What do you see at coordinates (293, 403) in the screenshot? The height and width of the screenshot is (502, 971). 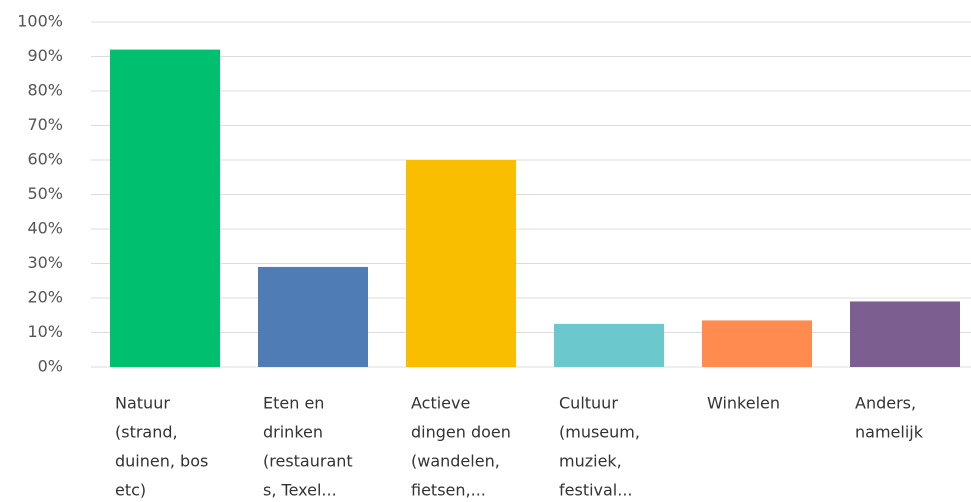 I see `x-tick-label: Eten en` at bounding box center [293, 403].